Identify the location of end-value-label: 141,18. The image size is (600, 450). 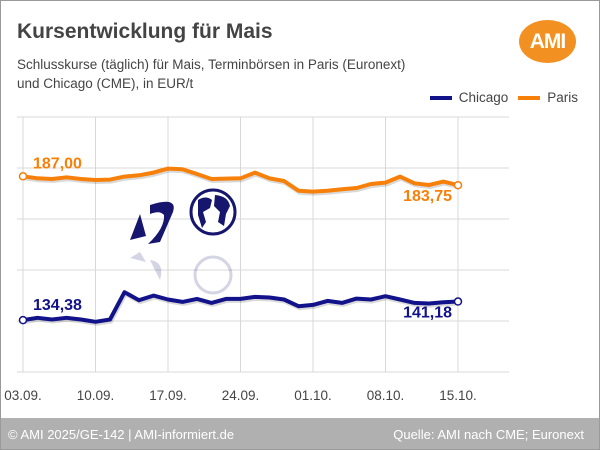
(427, 313).